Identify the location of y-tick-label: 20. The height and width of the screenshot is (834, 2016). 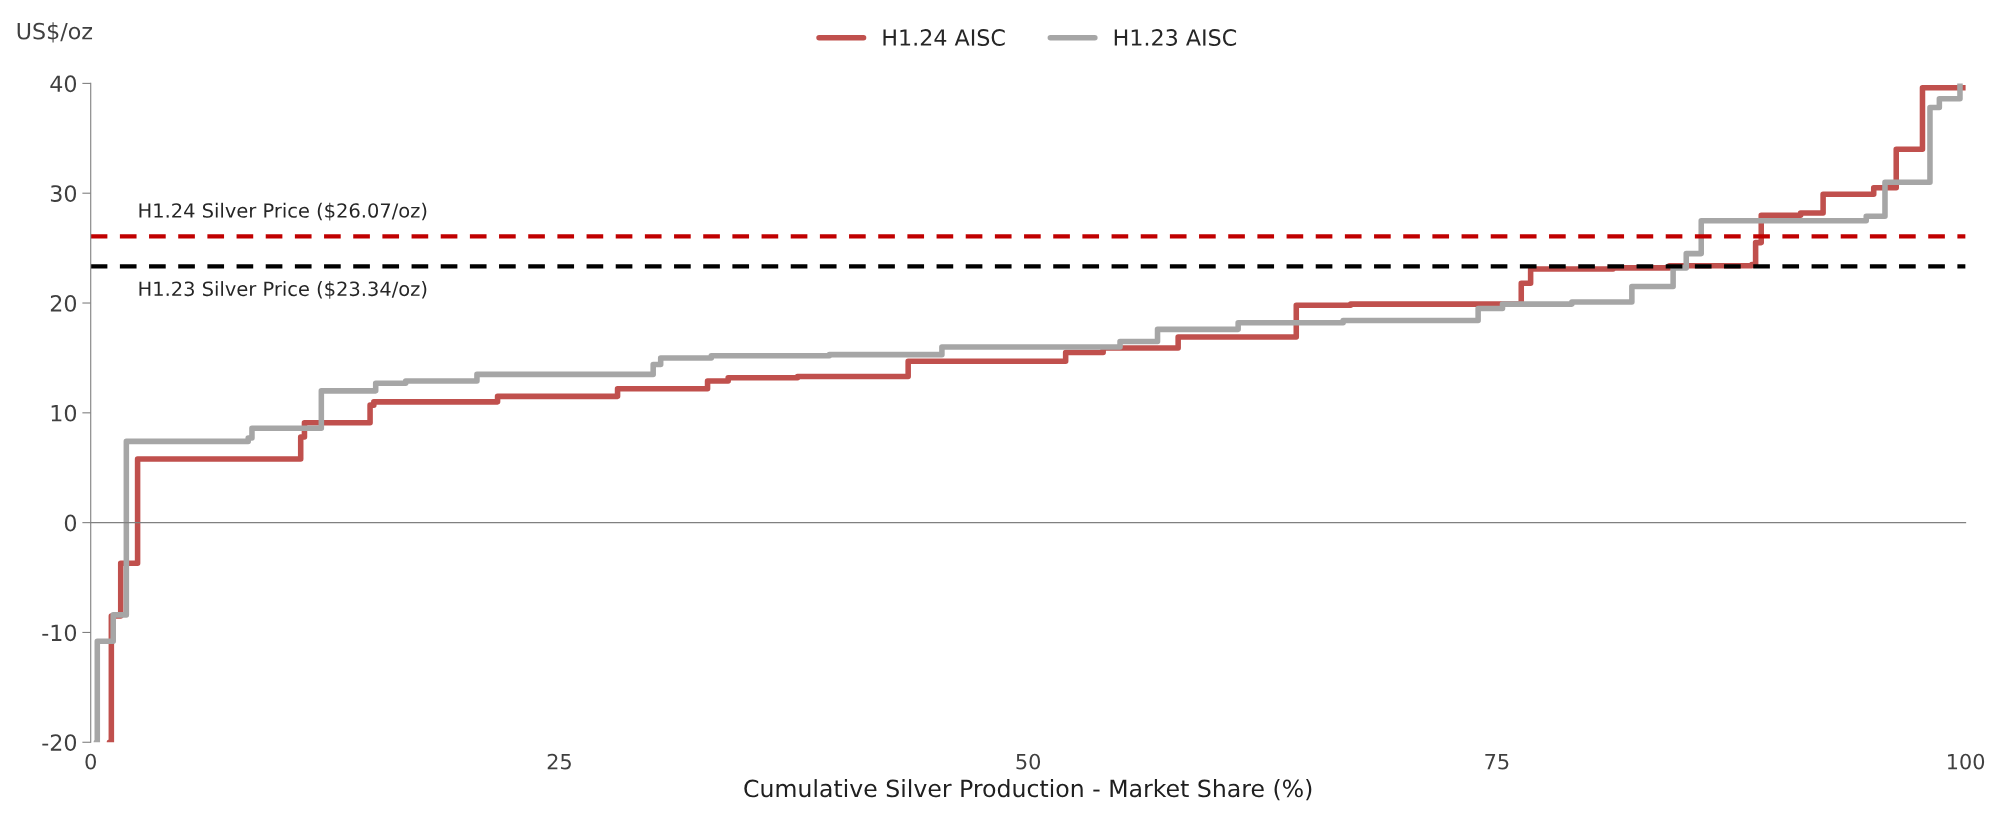
(63, 303).